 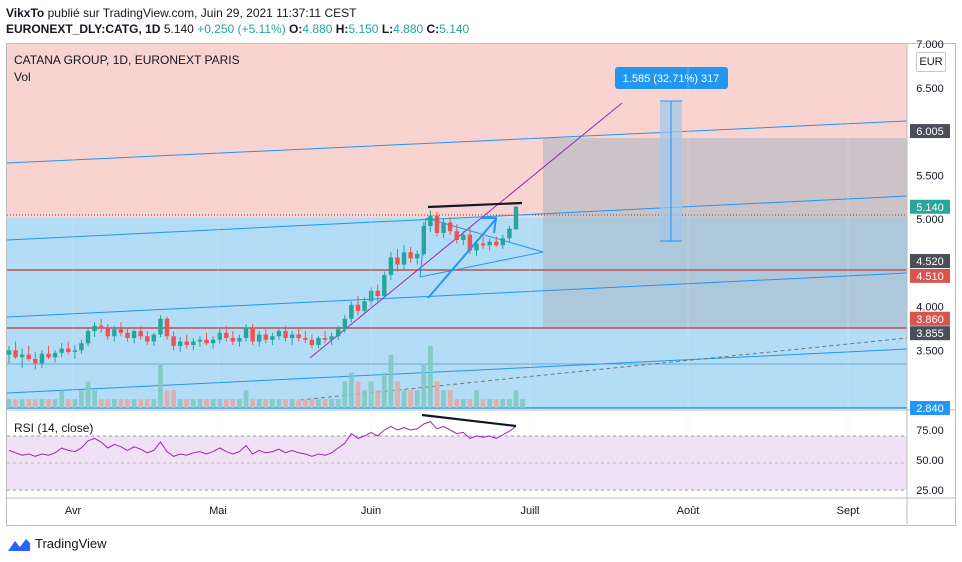 I want to click on channel-low, so click(x=457, y=295).